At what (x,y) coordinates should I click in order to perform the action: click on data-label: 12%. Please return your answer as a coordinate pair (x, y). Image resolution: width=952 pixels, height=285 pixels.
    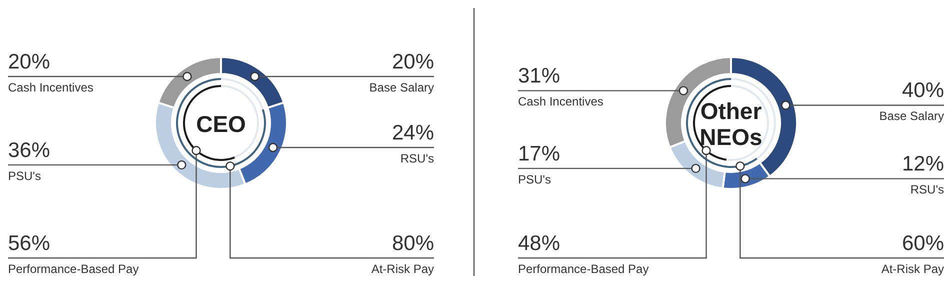
    Looking at the image, I should click on (923, 164).